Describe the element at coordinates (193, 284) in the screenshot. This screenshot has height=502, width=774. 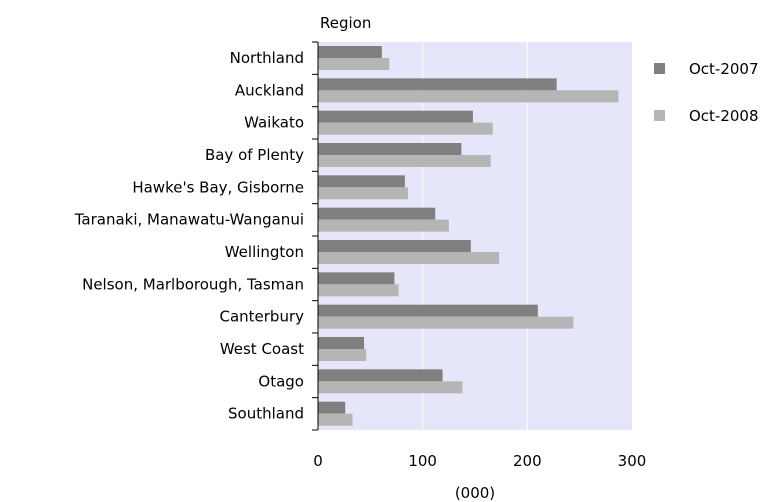
I see `category-label: Nelson, Marlborough, Tasman` at that location.